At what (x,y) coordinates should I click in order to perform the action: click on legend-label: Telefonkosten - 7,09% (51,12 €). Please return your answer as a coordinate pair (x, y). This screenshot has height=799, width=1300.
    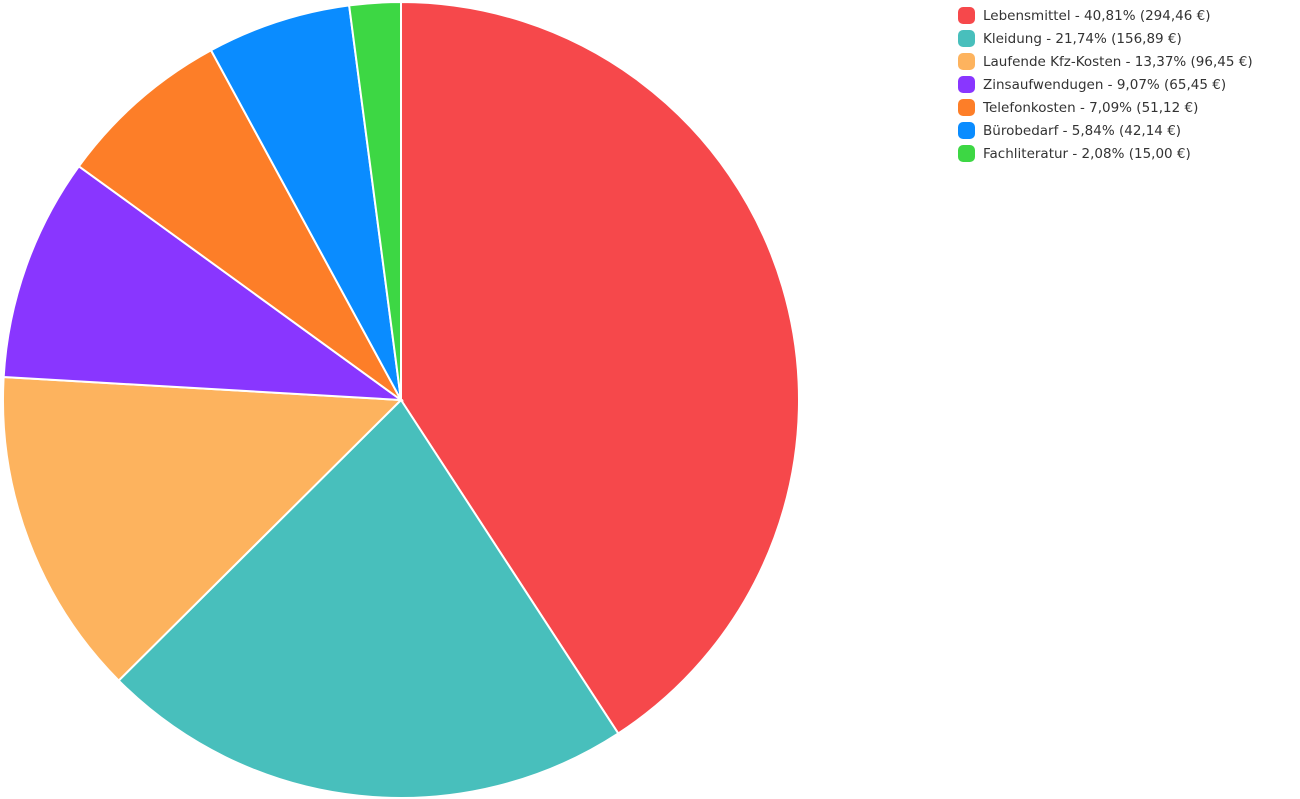
    Looking at the image, I should click on (1090, 108).